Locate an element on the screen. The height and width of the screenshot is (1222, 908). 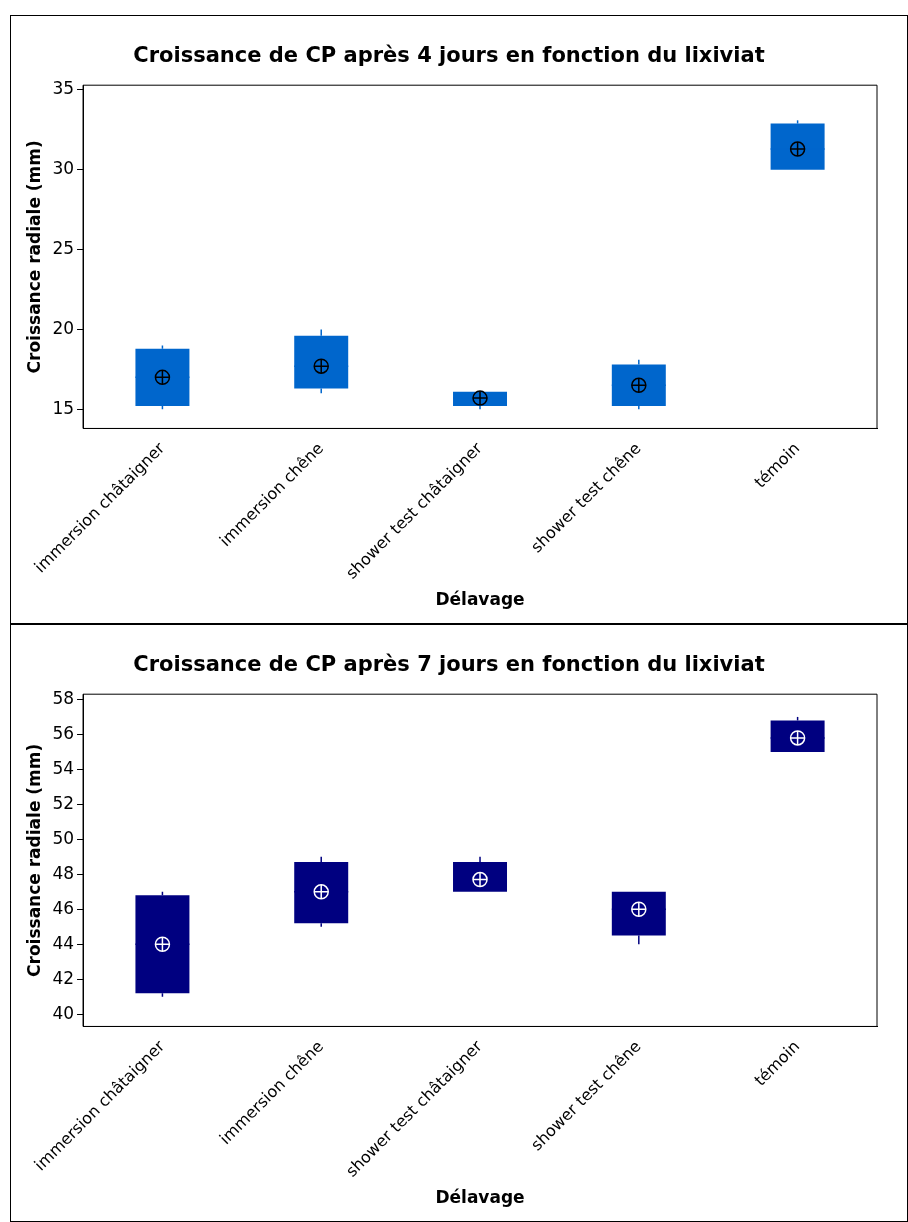
y-tick-label: 30 is located at coordinates (63, 168).